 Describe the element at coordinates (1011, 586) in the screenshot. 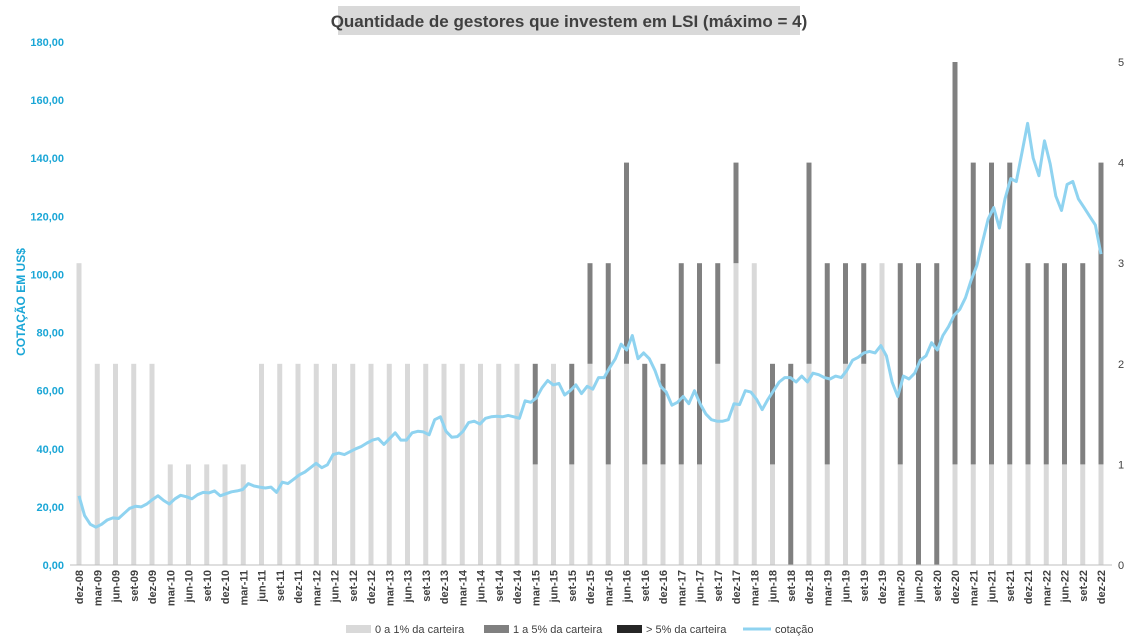

I see `x-tick-label: set-21` at that location.